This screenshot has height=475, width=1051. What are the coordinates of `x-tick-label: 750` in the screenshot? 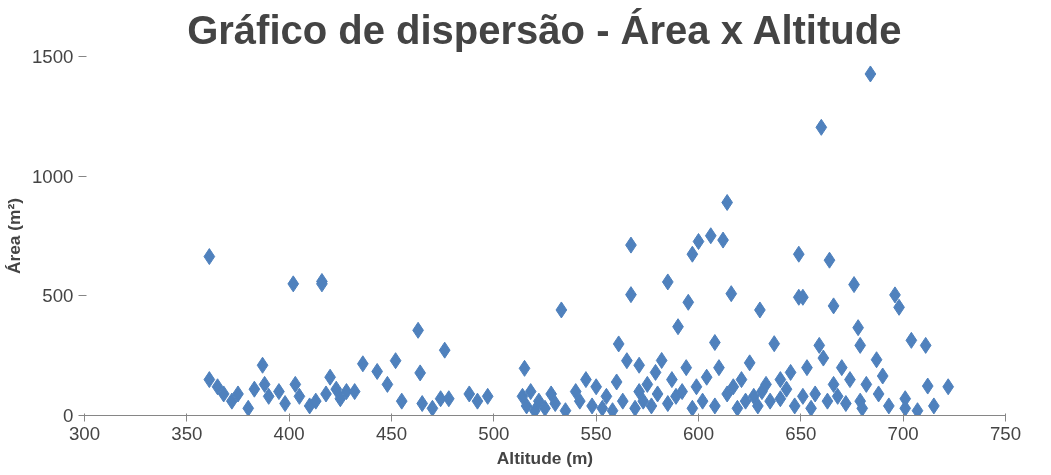 It's located at (1005, 433).